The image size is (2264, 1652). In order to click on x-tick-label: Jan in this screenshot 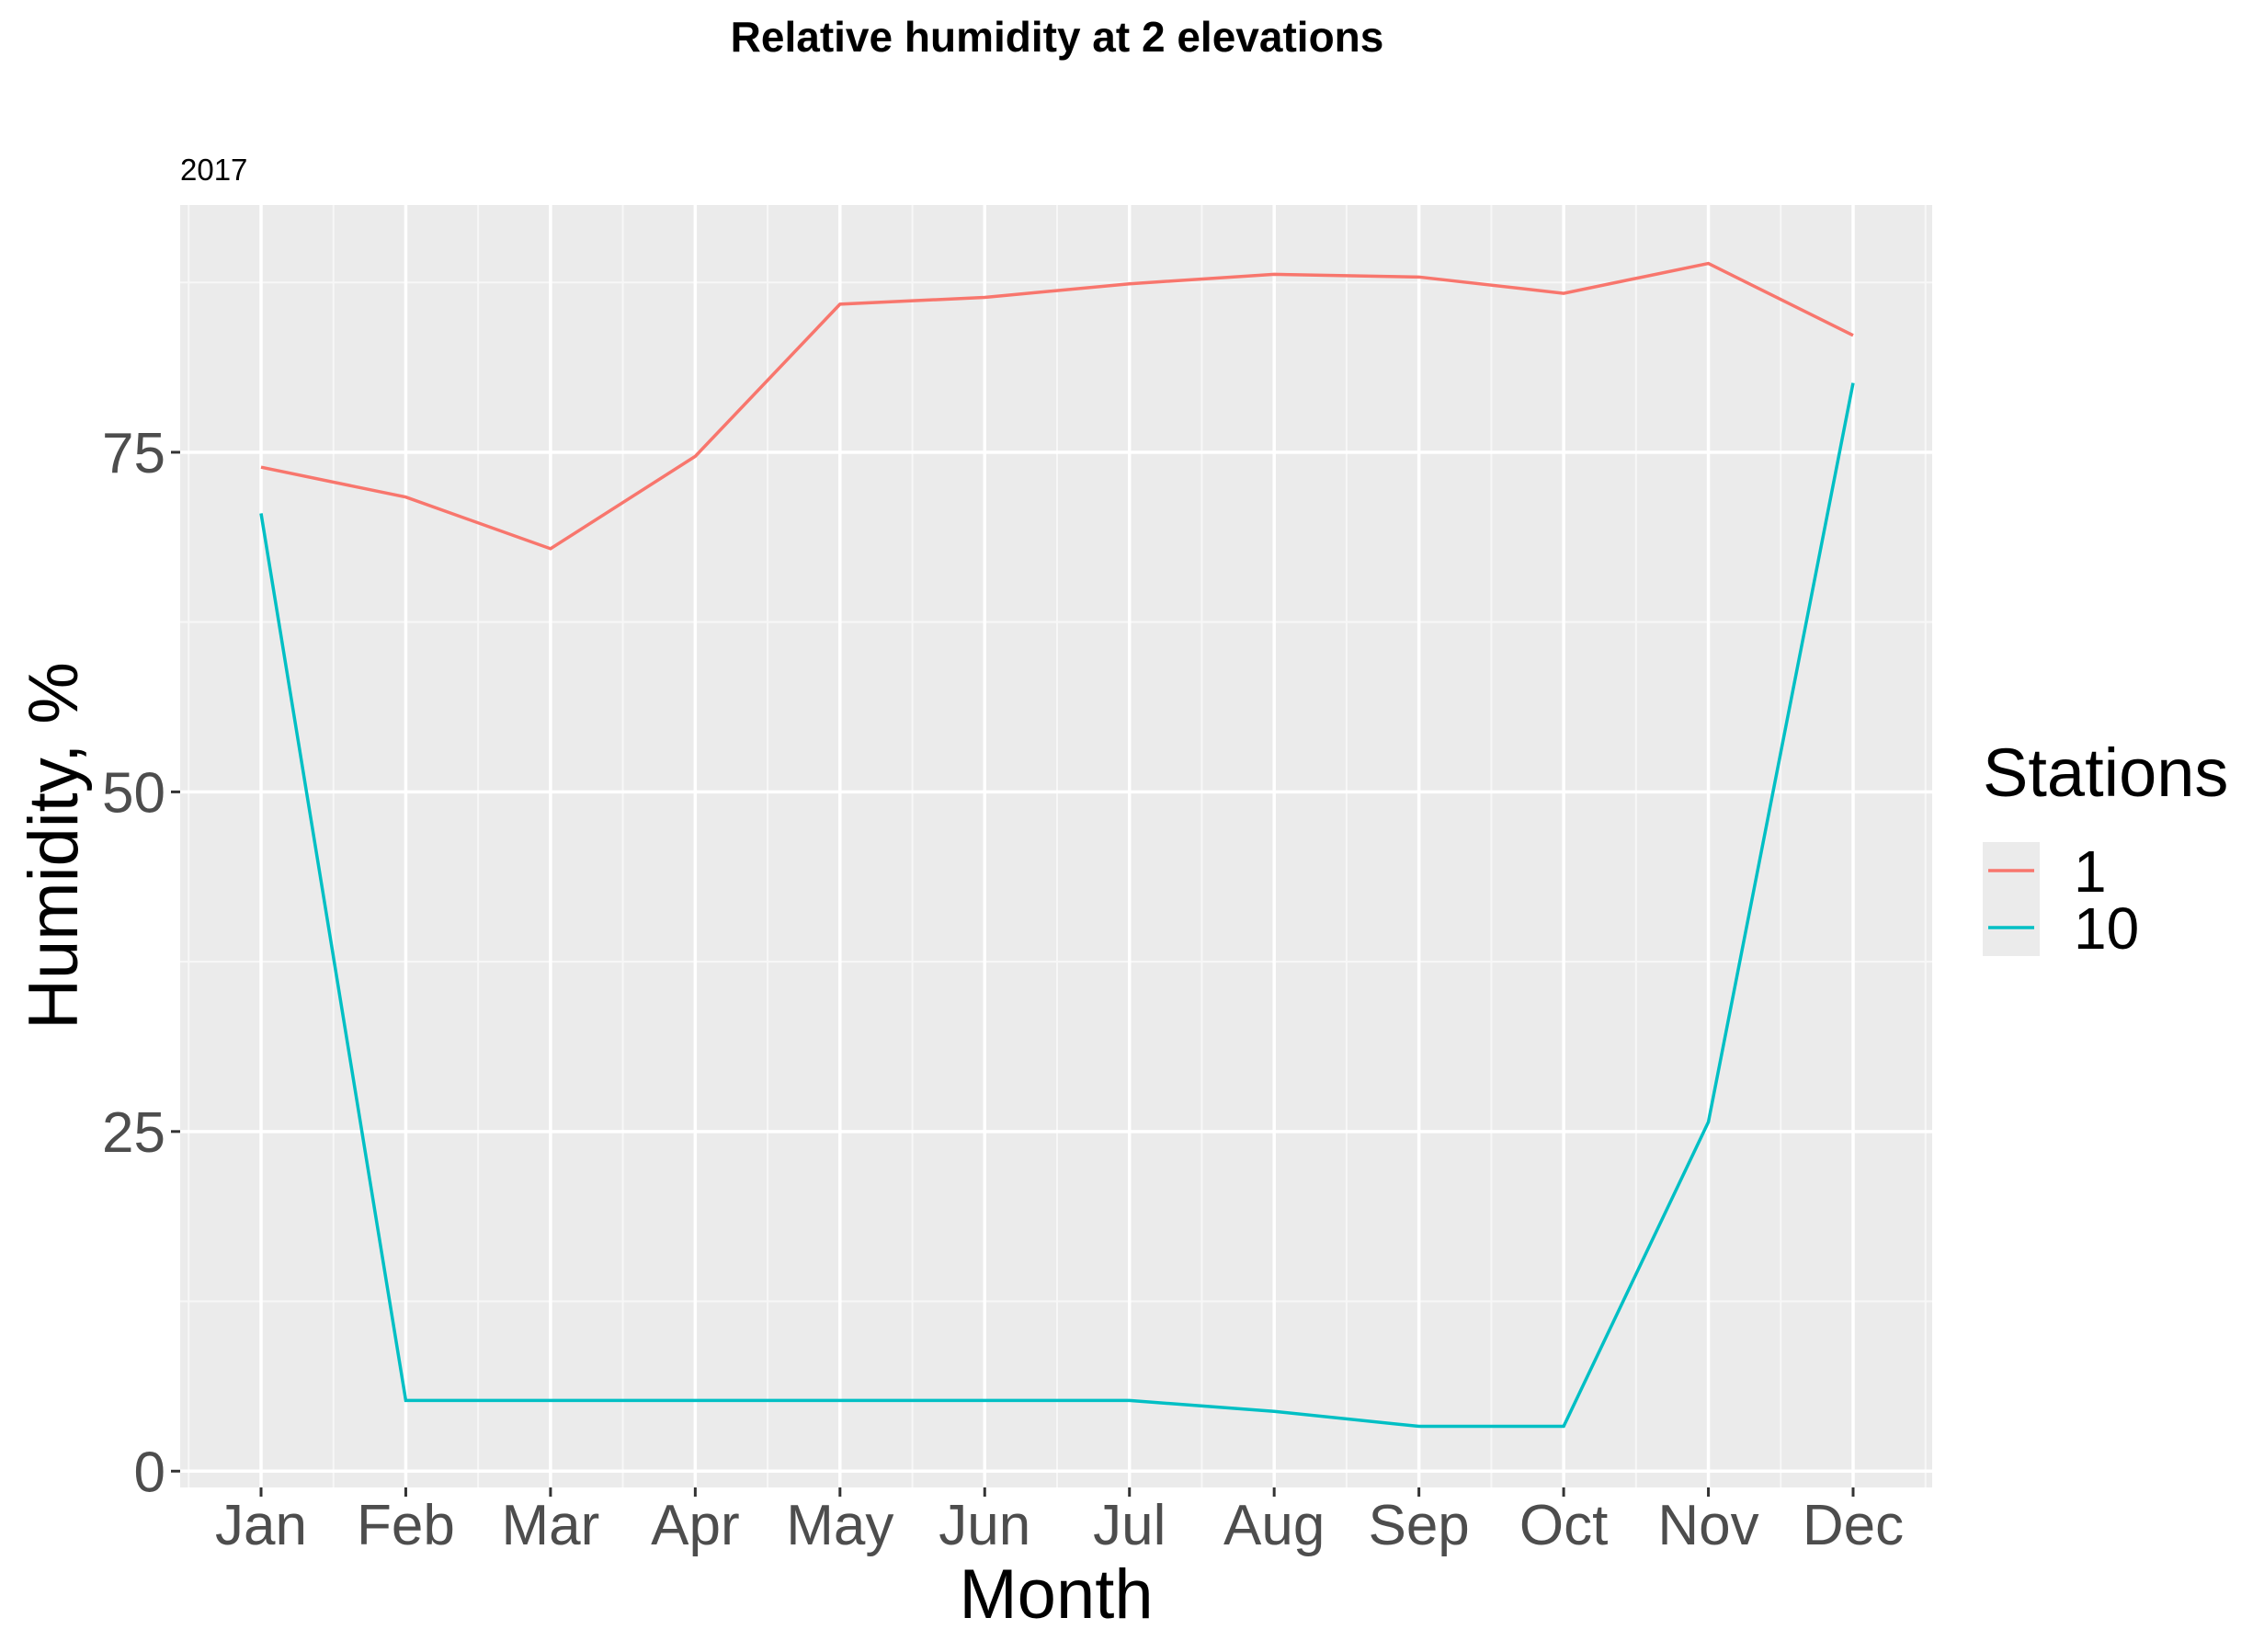, I will do `click(261, 1525)`.